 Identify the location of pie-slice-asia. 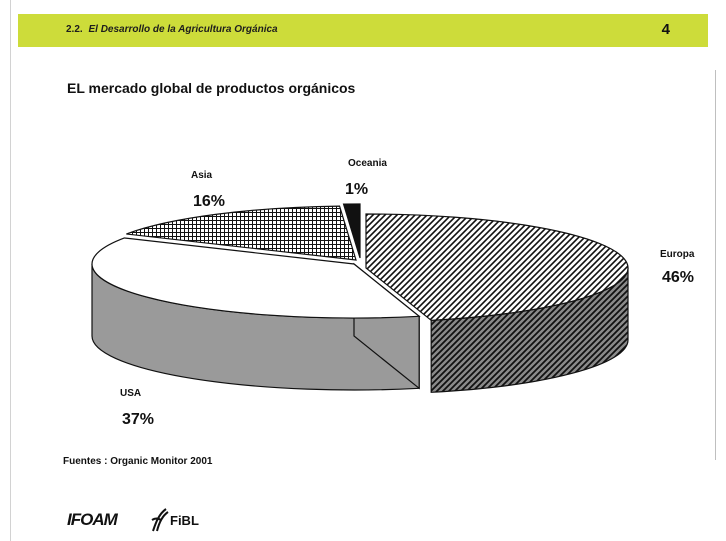
(241, 233).